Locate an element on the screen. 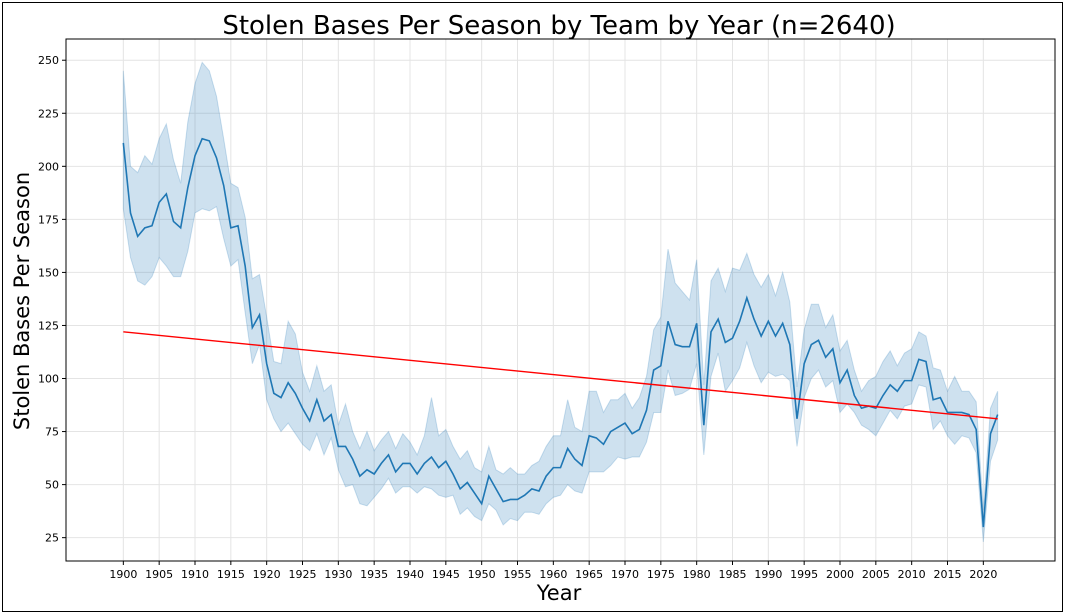  x-tick-label: 1900 is located at coordinates (123, 574).